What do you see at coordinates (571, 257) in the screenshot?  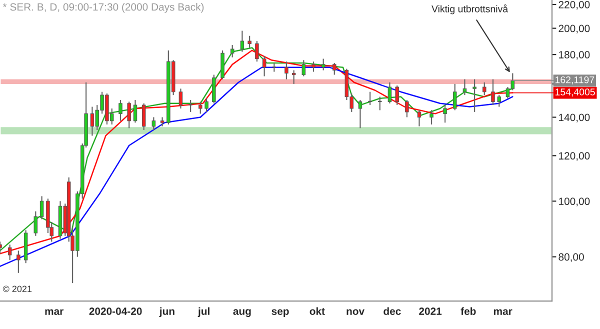 I see `y-tick-label: 80,00` at bounding box center [571, 257].